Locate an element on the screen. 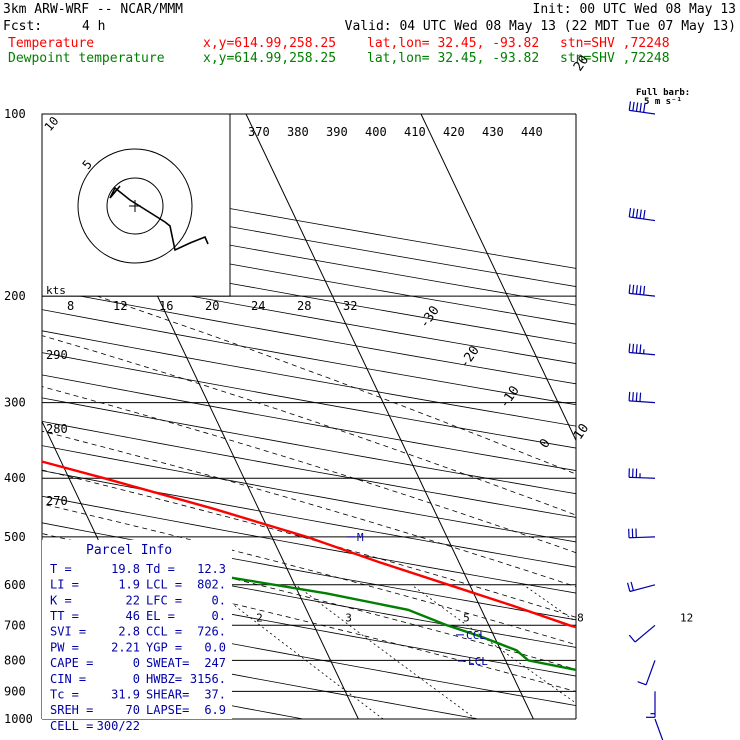  theta-label: 390 is located at coordinates (337, 132).